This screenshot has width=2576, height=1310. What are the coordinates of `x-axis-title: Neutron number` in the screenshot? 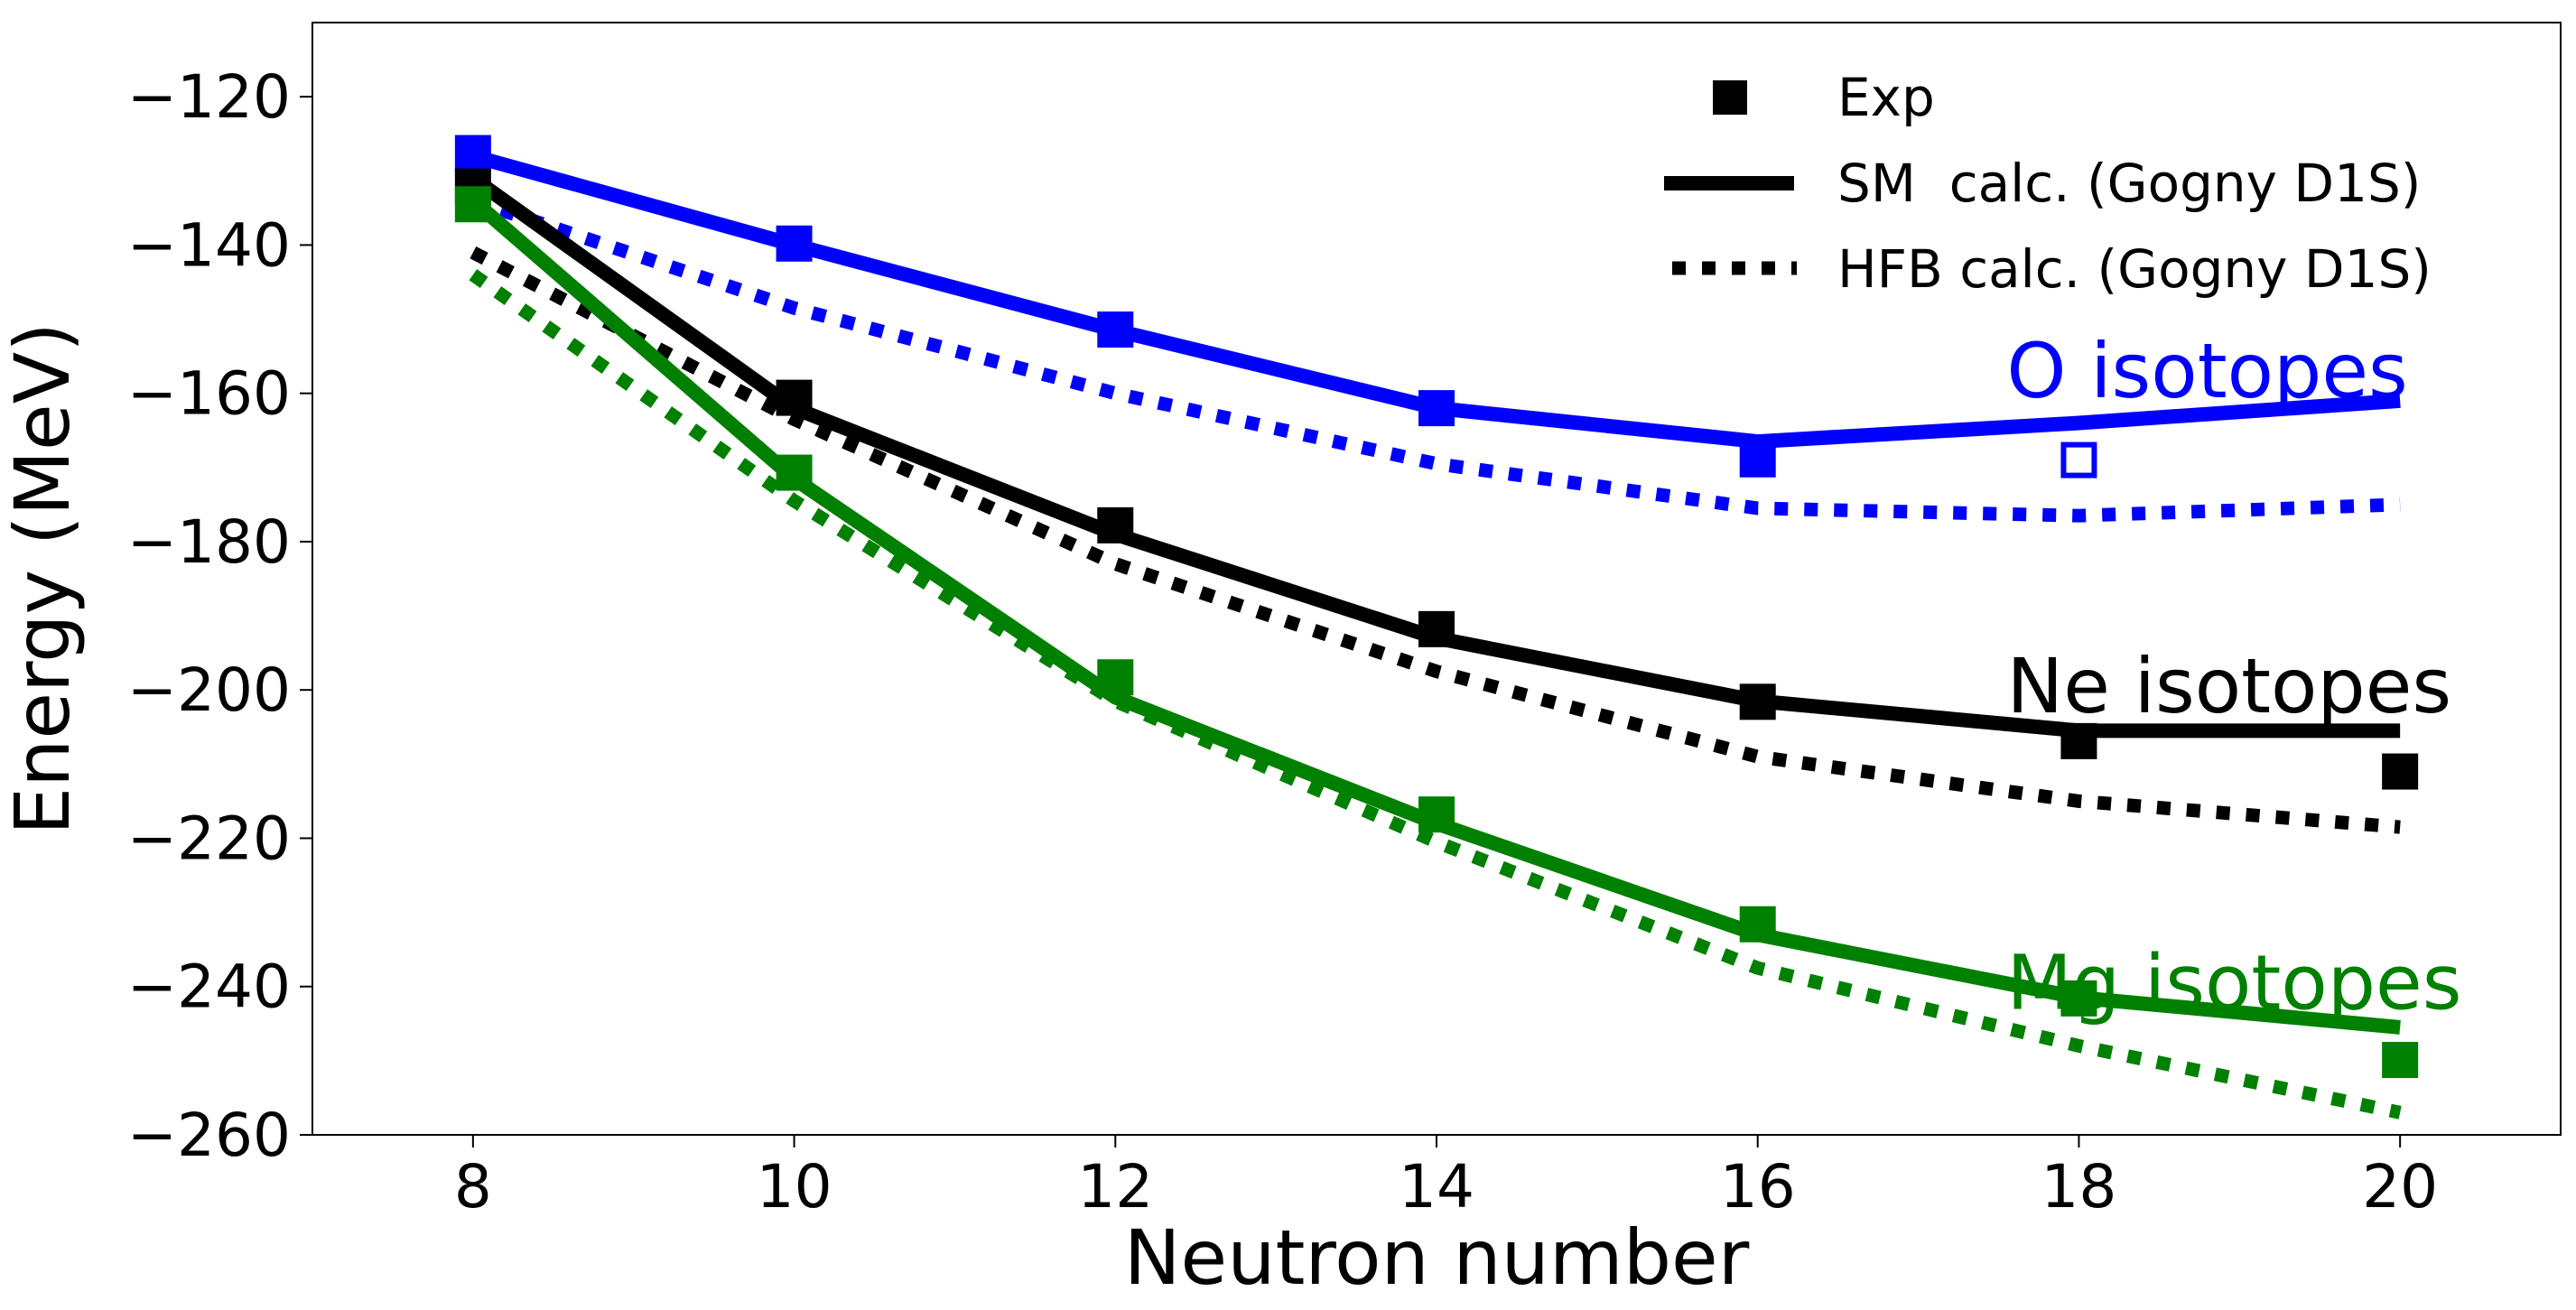 It's located at (1437, 1257).